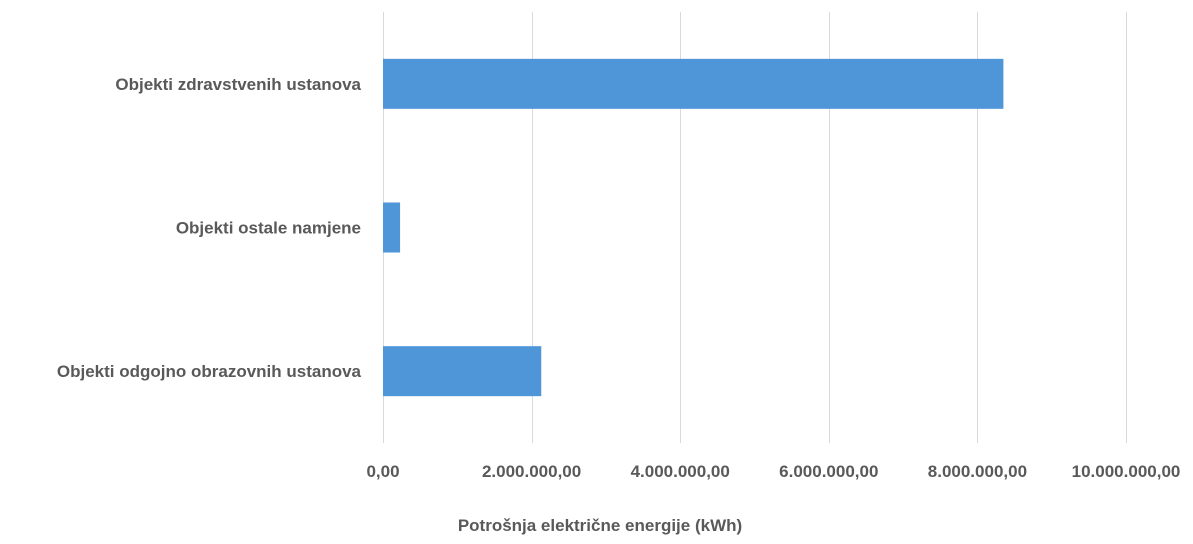 The image size is (1193, 544). What do you see at coordinates (209, 371) in the screenshot?
I see `category-label: Objekti odgojno obrazovnih ustanova` at bounding box center [209, 371].